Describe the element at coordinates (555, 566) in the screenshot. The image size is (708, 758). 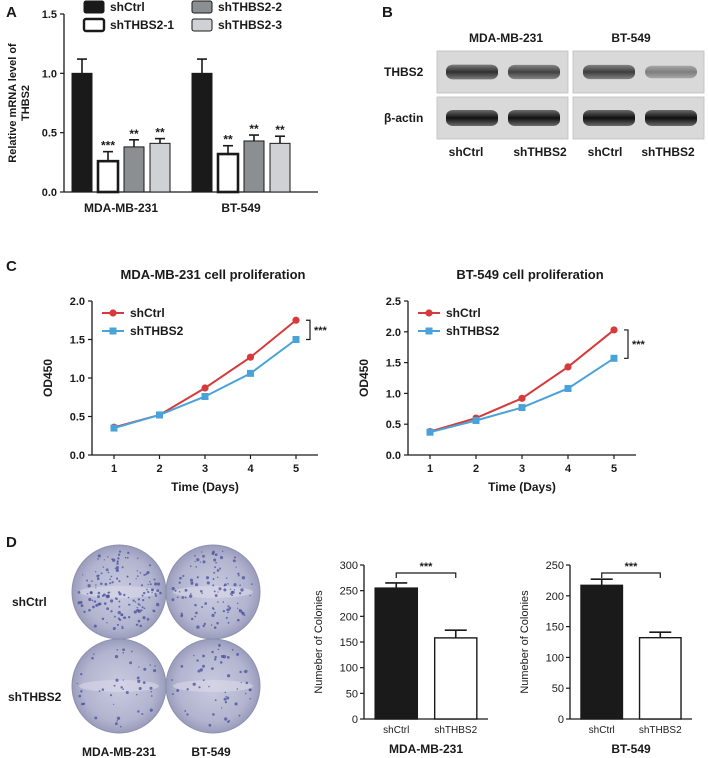
I see `y-tick-label: 250` at that location.